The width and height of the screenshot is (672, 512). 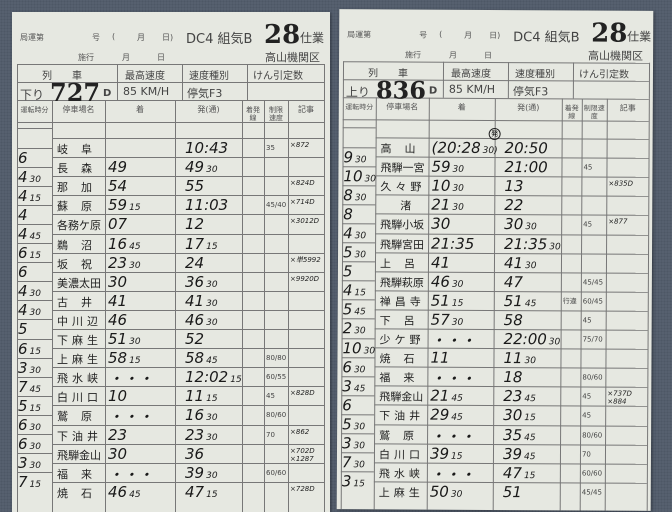 I want to click on departure-time: 11:03, so click(x=207, y=205).